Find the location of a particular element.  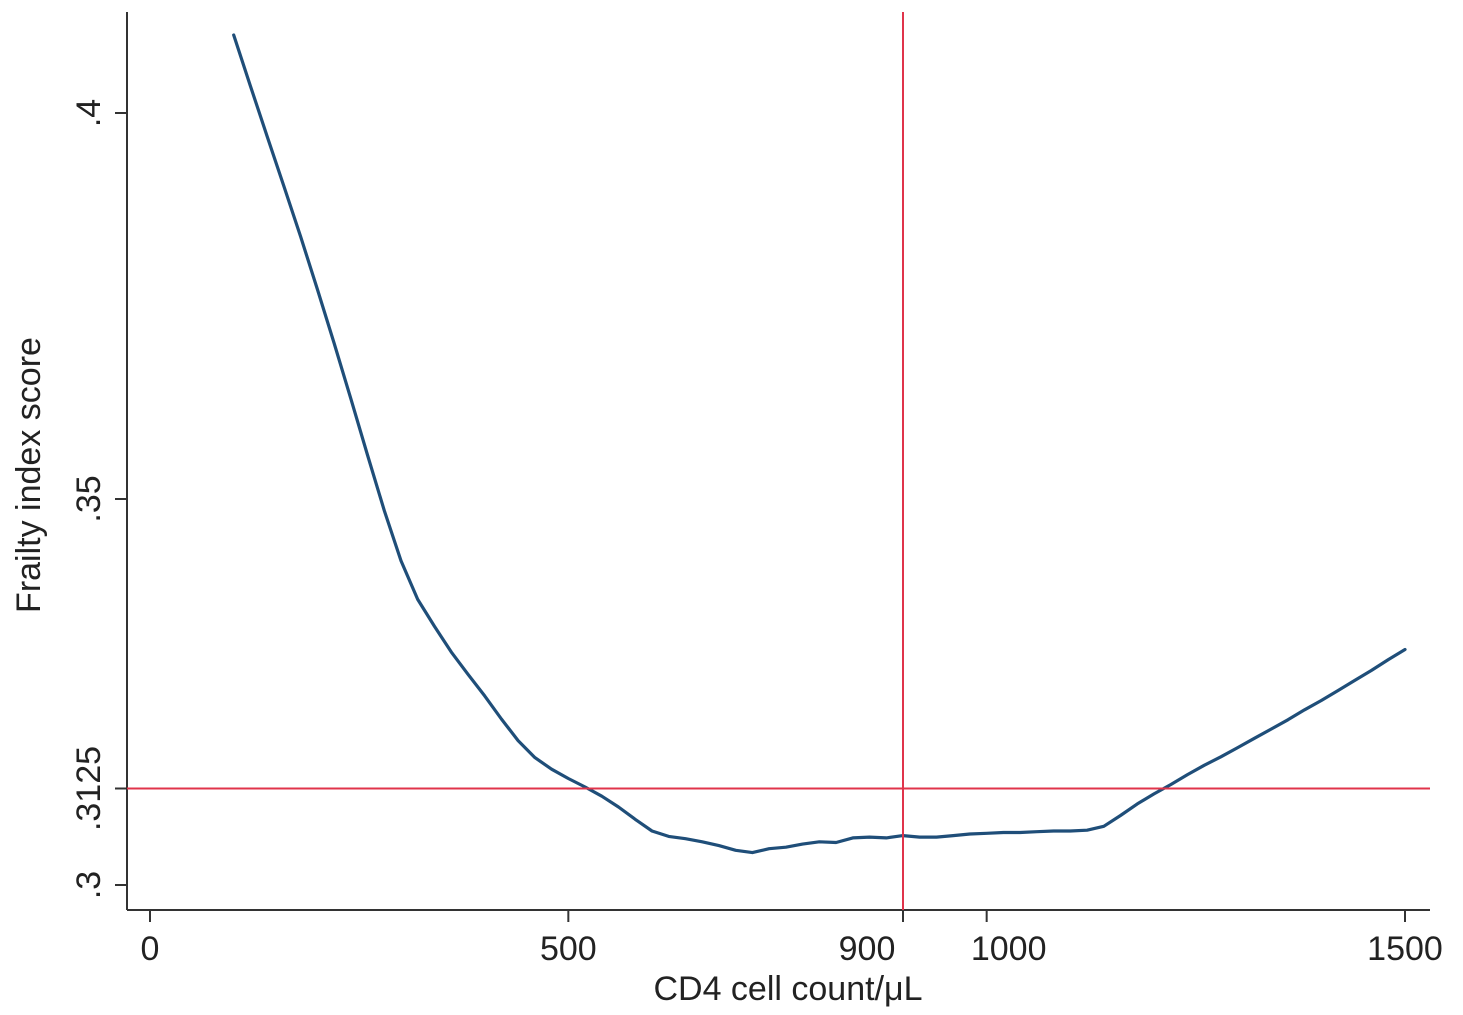

x-tick-label-0: 0 is located at coordinates (150, 949).